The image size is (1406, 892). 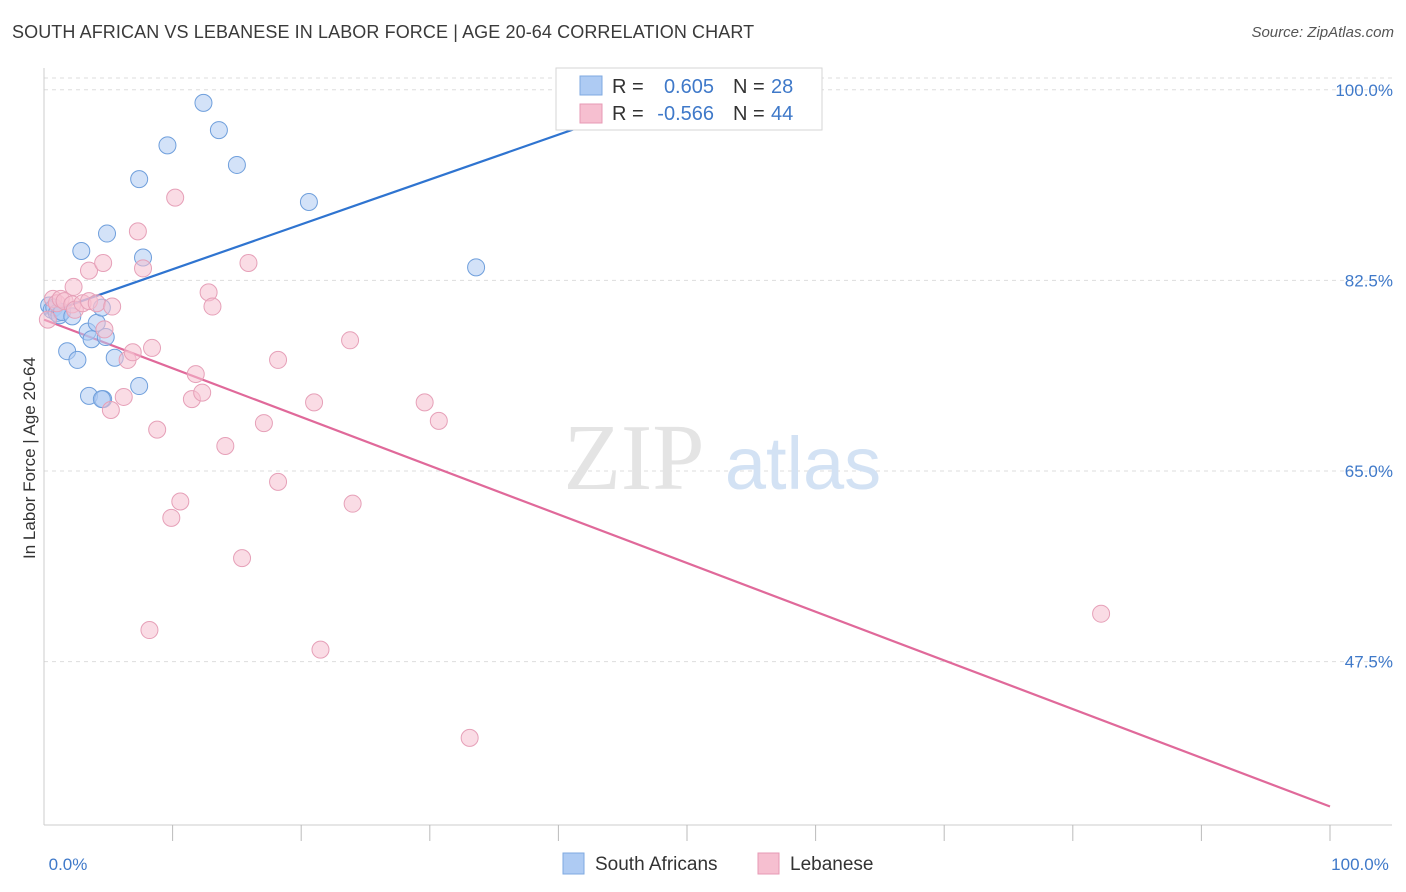 What do you see at coordinates (1369, 280) in the screenshot?
I see `y-tick-label-2: 82.5%` at bounding box center [1369, 280].